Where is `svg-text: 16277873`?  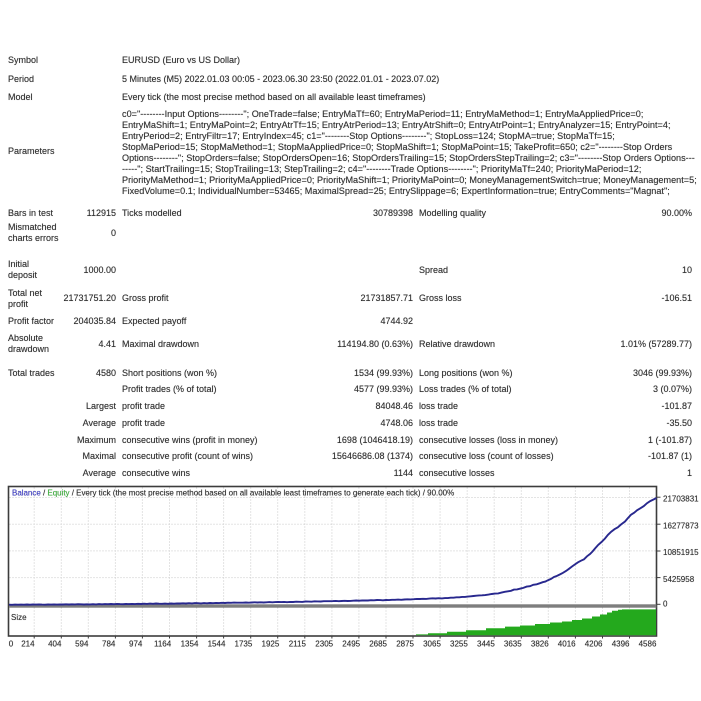 svg-text: 16277873 is located at coordinates (681, 525).